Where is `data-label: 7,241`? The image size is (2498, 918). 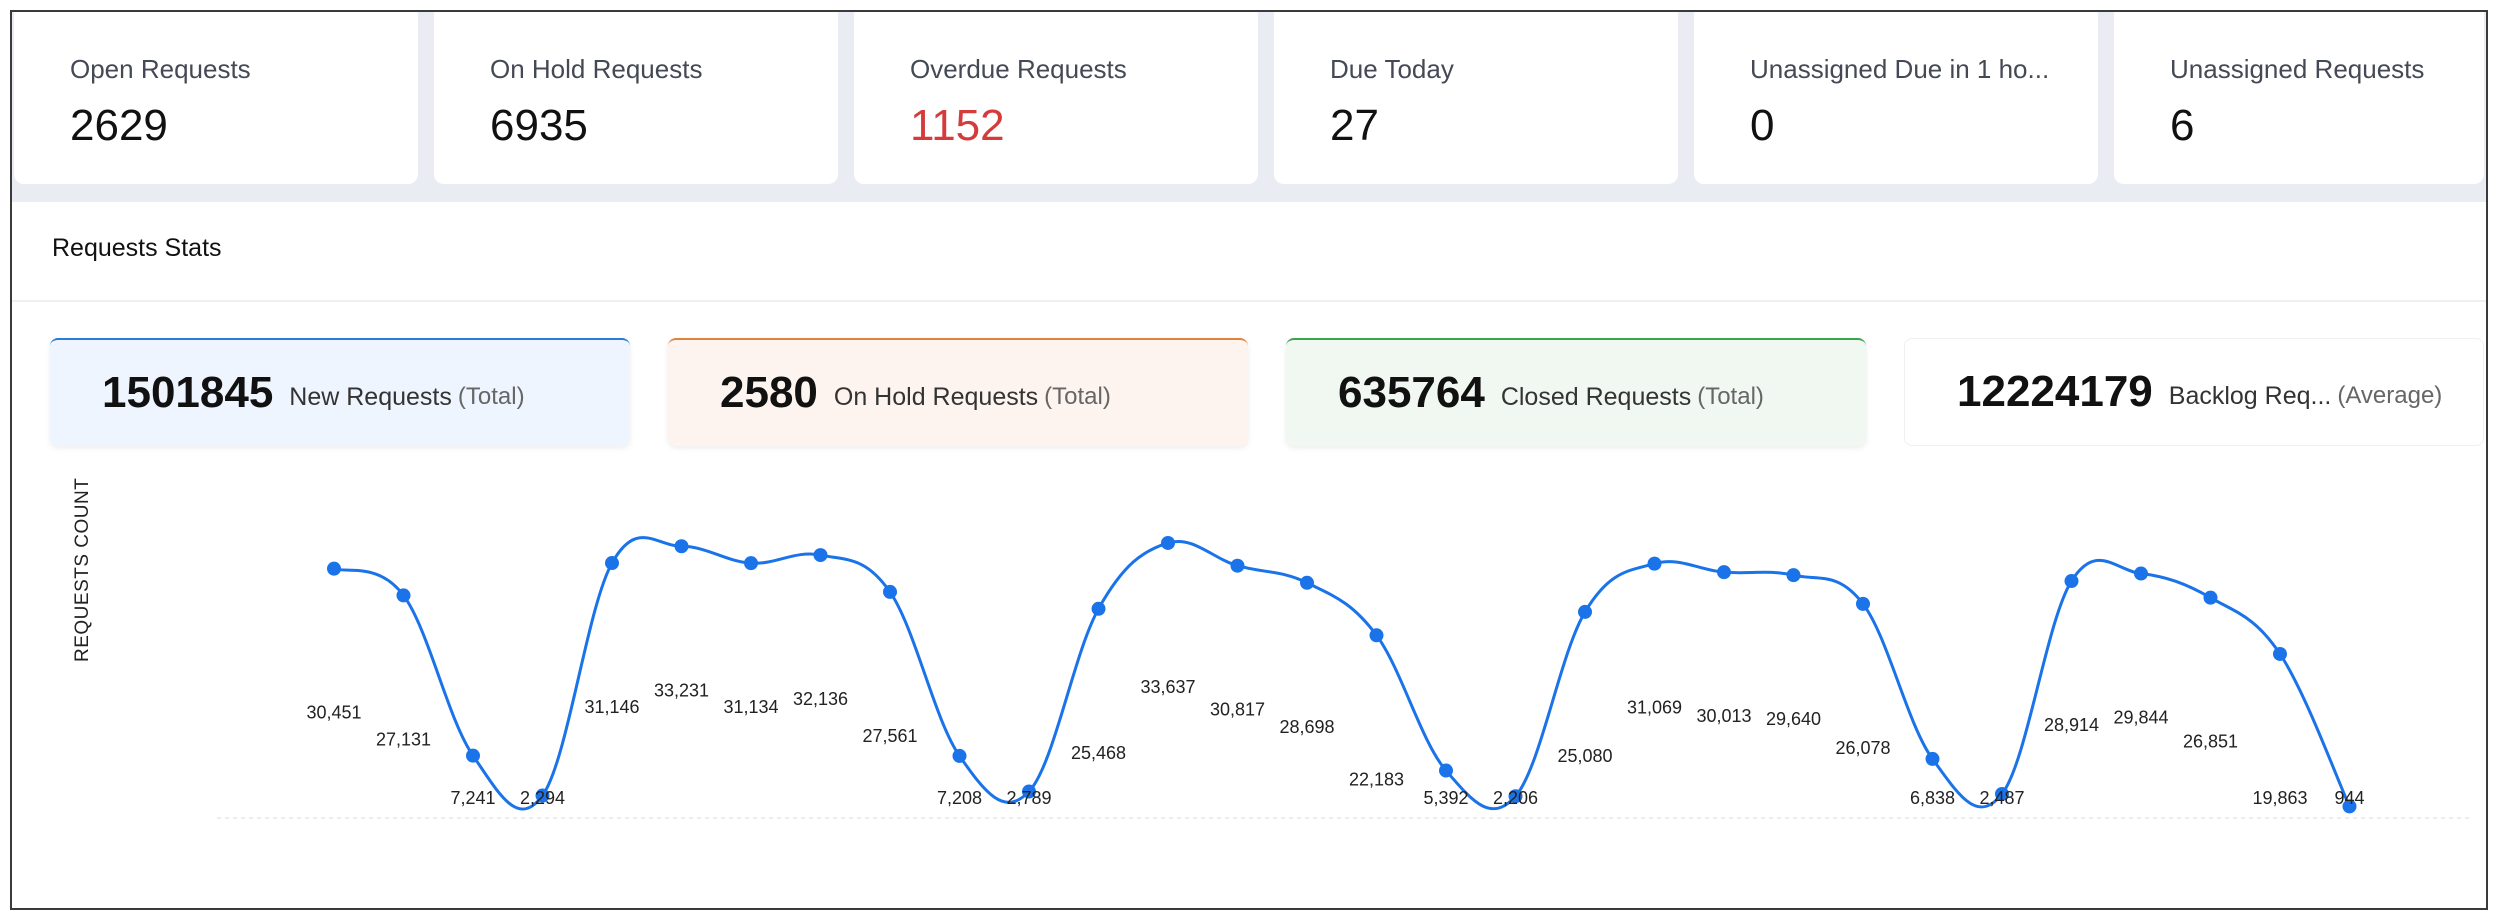
data-label: 7,241 is located at coordinates (472, 798).